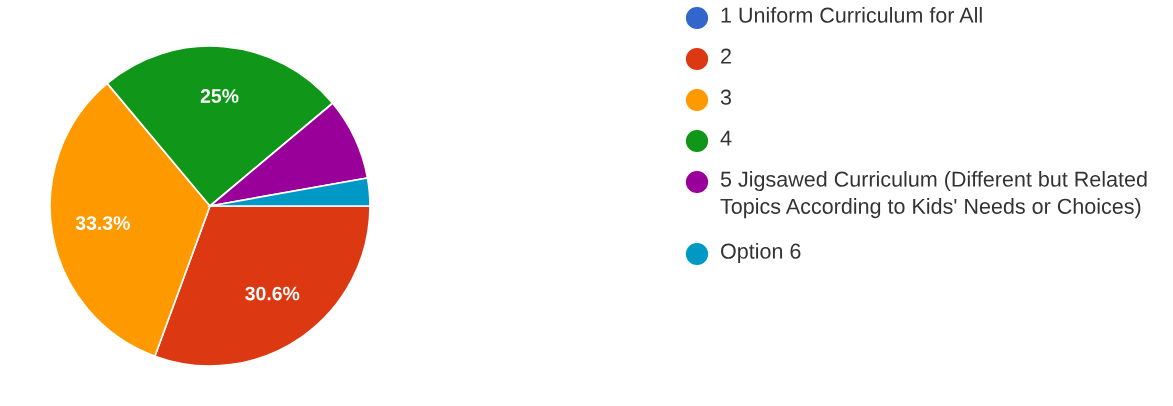 Image resolution: width=1173 pixels, height=406 pixels. Describe the element at coordinates (726, 138) in the screenshot. I see `legend-label: 4` at that location.